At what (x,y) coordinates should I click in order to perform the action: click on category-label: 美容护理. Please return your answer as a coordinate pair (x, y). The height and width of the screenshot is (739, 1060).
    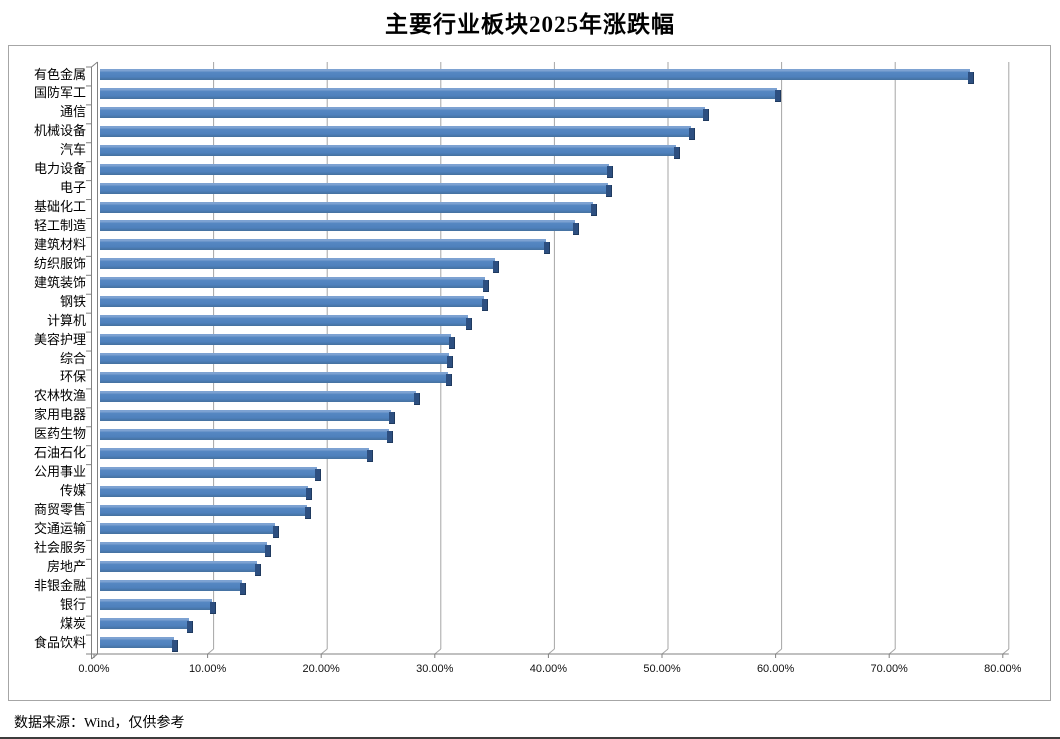
    Looking at the image, I should click on (59, 339).